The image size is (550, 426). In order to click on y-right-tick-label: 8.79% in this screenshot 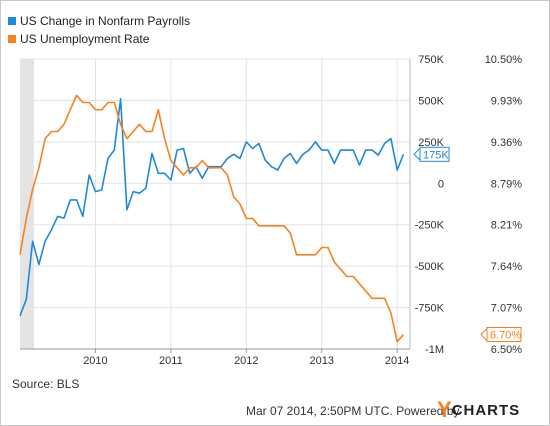, I will do `click(506, 184)`.